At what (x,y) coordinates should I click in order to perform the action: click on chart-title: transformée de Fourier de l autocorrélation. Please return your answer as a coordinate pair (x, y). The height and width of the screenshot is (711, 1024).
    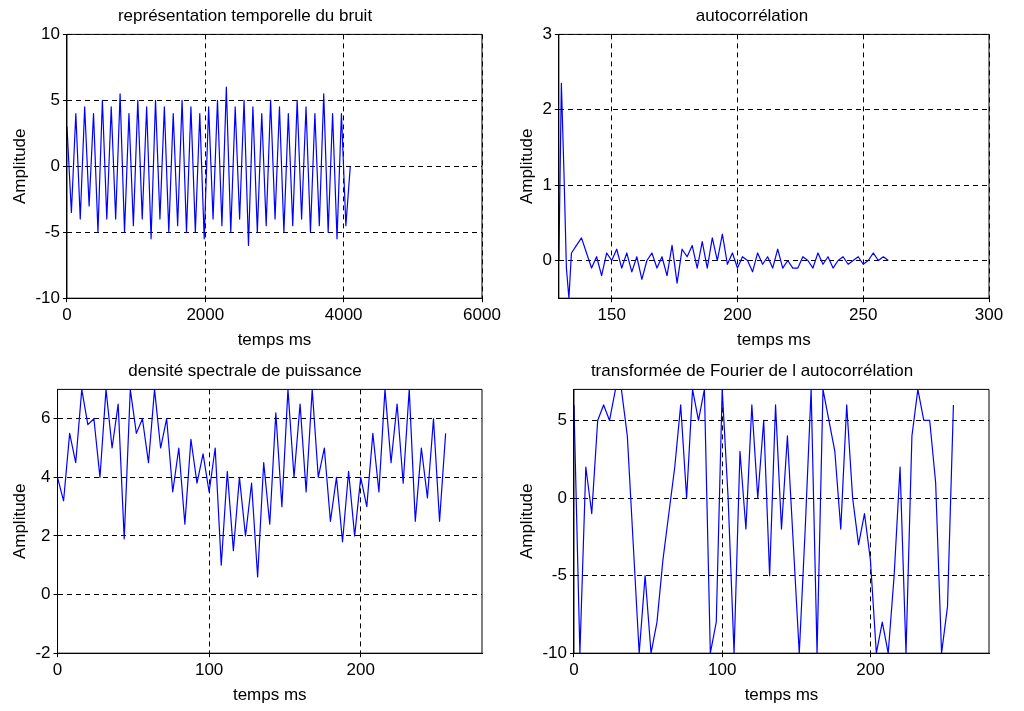
    Looking at the image, I should click on (752, 370).